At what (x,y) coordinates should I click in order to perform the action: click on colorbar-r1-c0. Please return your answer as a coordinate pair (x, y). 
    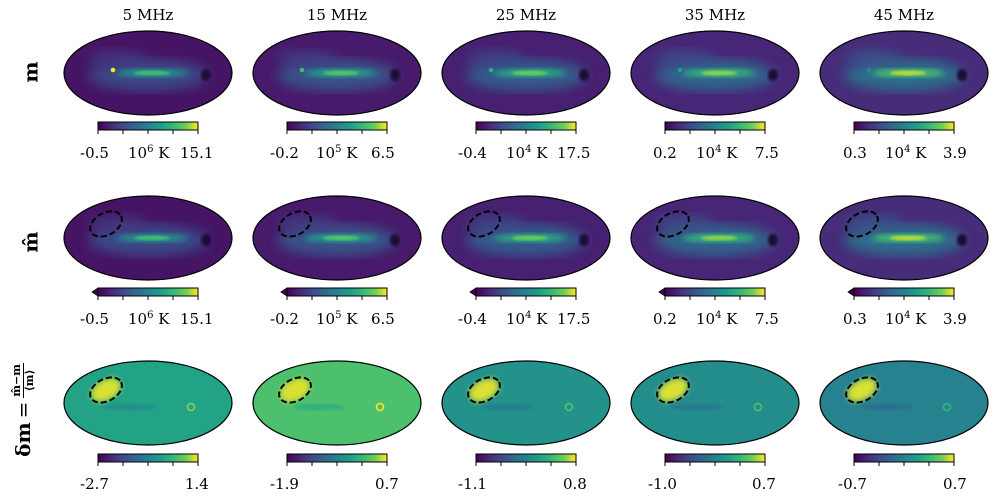
    Looking at the image, I should click on (148, 127).